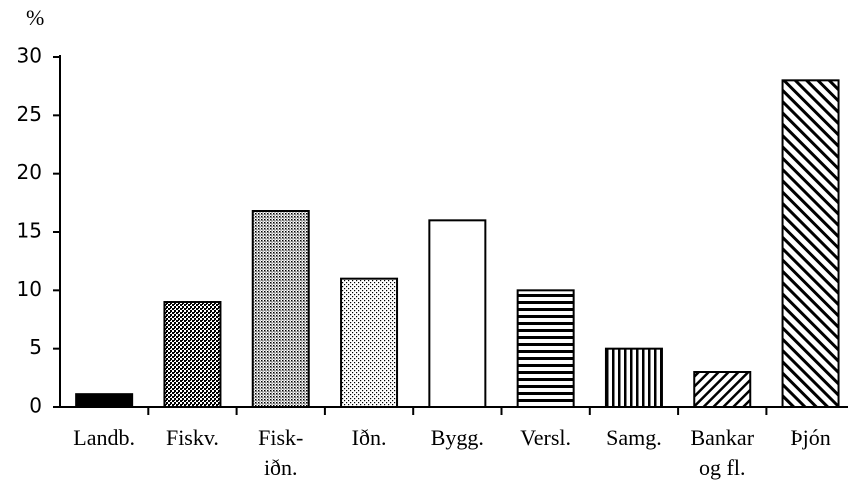 The height and width of the screenshot is (489, 851). Describe the element at coordinates (722, 452) in the screenshot. I see `x-tick-label: Bankar og fl.` at that location.